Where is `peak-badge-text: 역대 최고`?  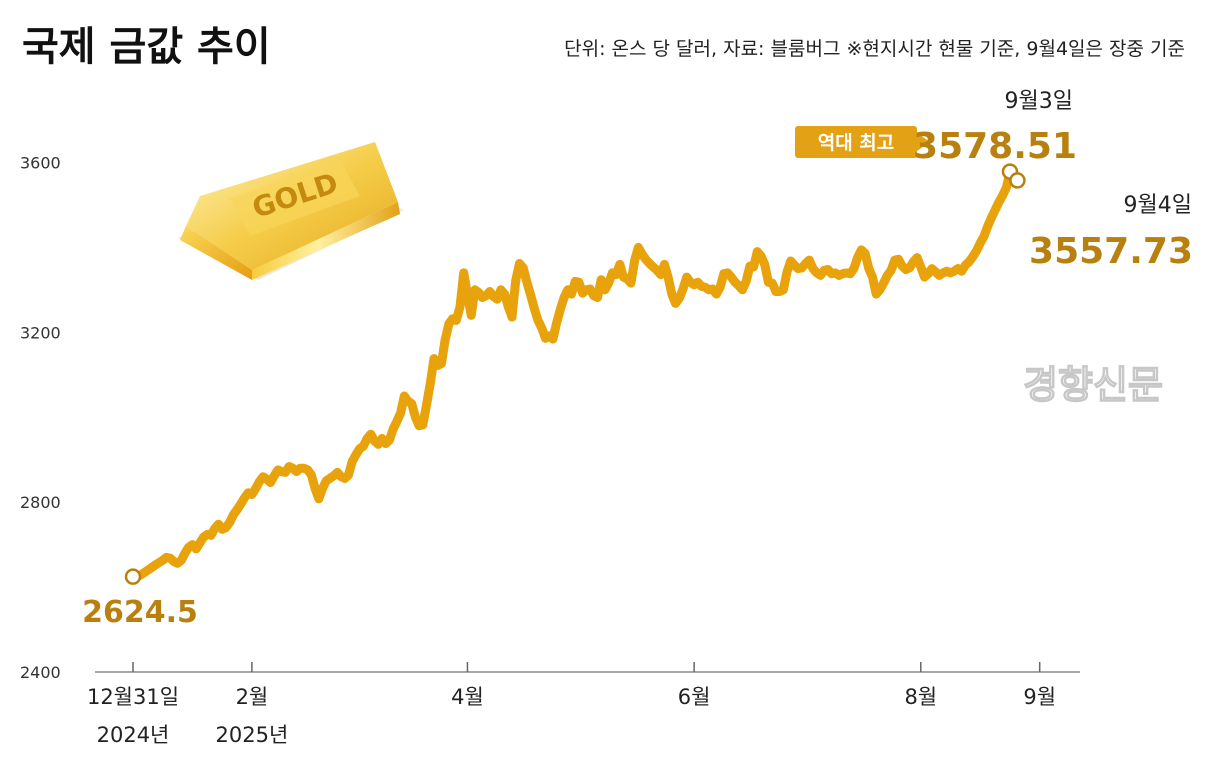
peak-badge-text: 역대 최고 is located at coordinates (856, 143).